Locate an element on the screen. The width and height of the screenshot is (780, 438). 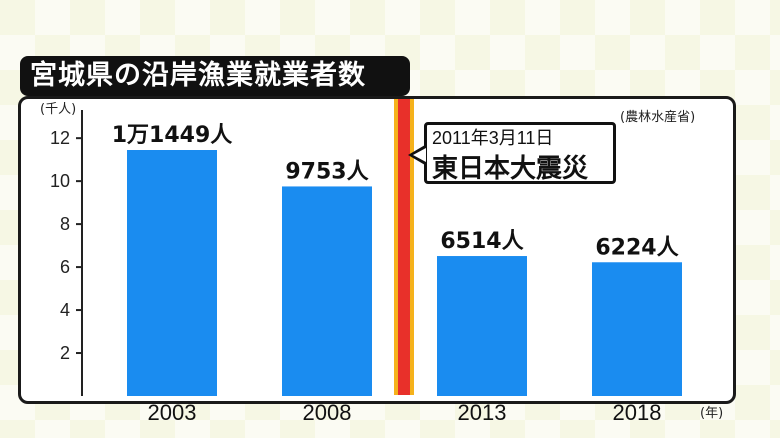
event-callout is located at coordinates (520, 153).